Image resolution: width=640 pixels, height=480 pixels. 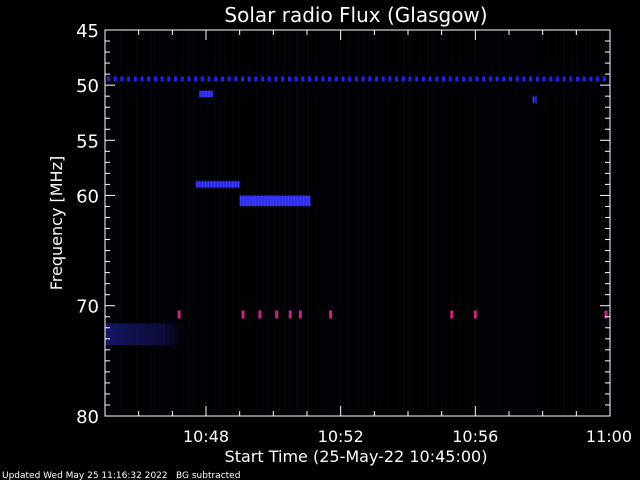 I want to click on y-tick-label: 55, so click(x=87, y=141).